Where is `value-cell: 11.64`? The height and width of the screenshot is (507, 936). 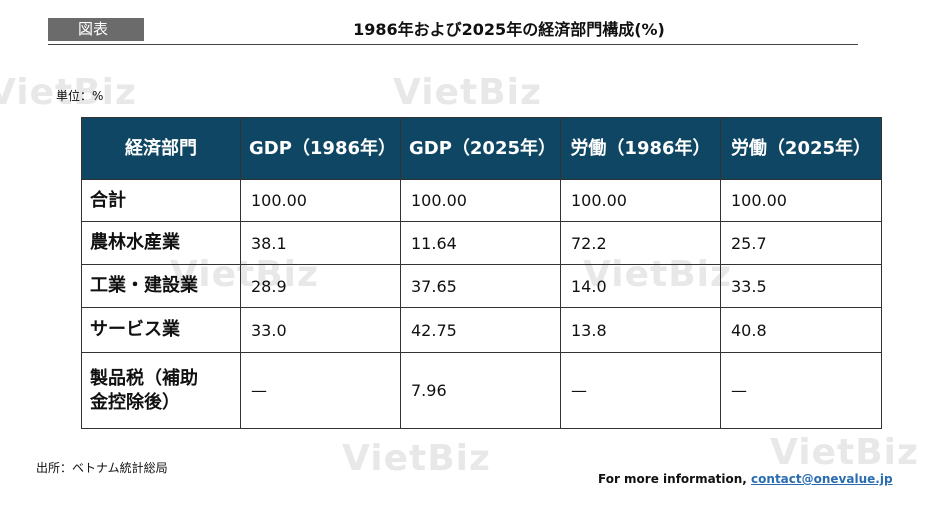
value-cell: 11.64 is located at coordinates (480, 243).